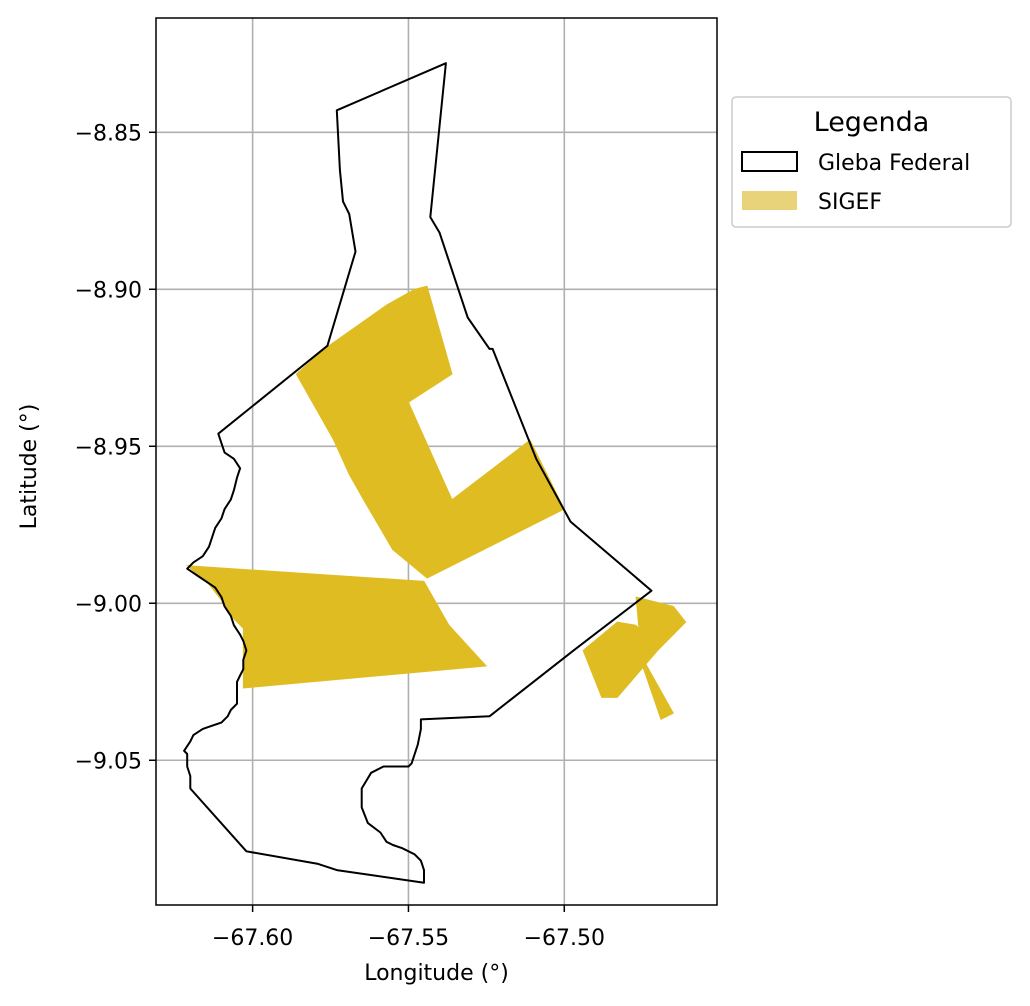 This screenshot has width=1030, height=1006. Describe the element at coordinates (108, 133) in the screenshot. I see `y-tick-label-0: −8.85` at that location.